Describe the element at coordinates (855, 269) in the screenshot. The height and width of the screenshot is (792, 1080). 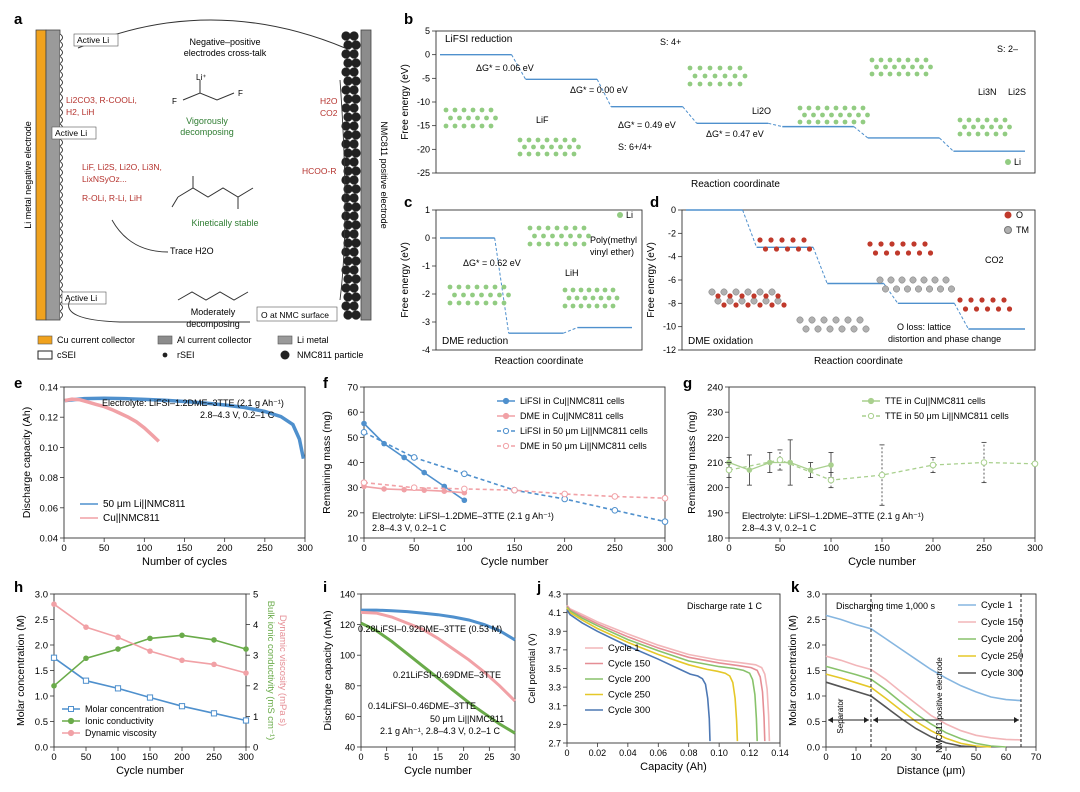
I see `panel-d-energy-levels` at that location.